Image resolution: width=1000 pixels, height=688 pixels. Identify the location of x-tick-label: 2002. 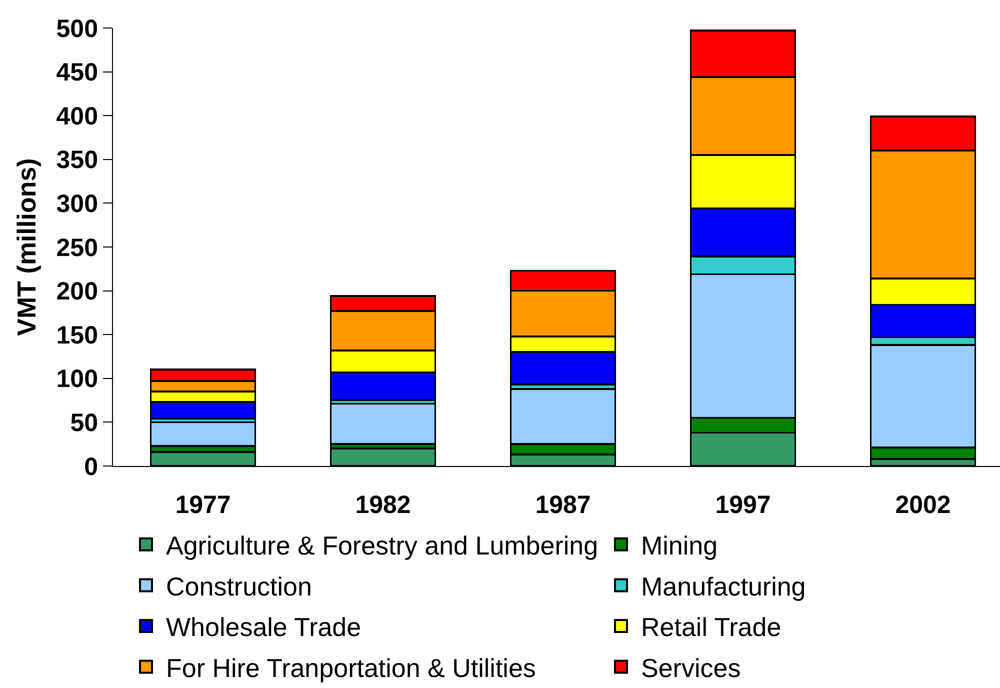
(923, 505).